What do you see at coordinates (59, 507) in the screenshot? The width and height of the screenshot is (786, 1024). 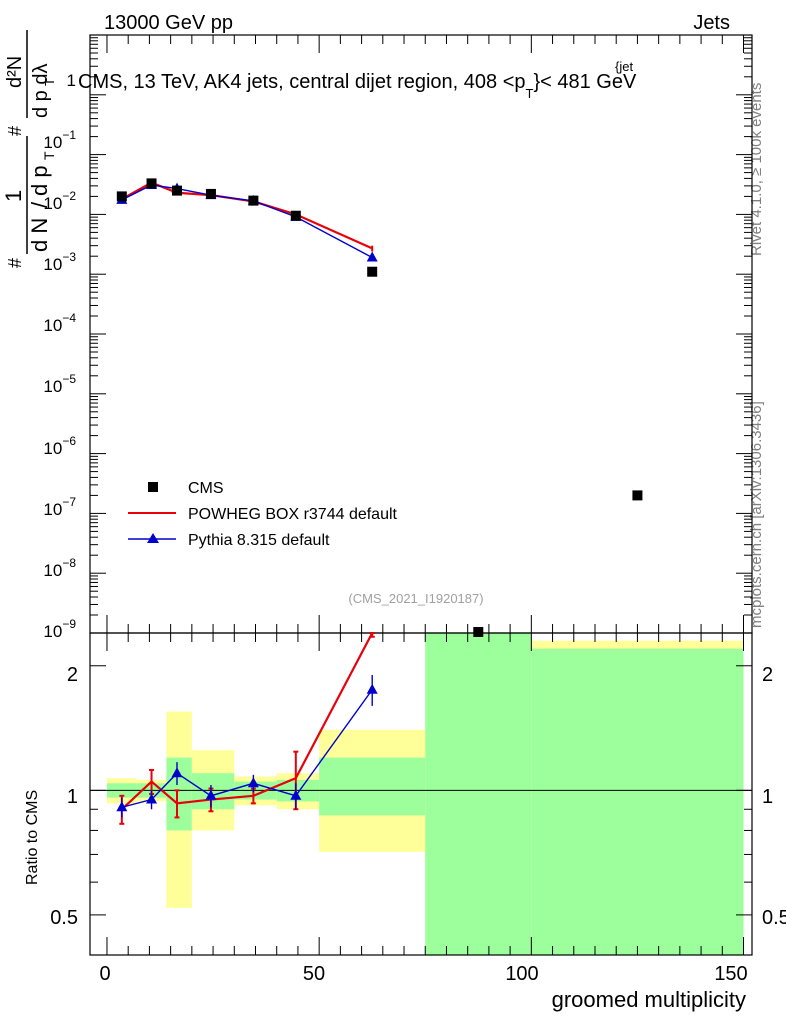 I see `y-tick-label-1e-7: 10⁻⁷` at bounding box center [59, 507].